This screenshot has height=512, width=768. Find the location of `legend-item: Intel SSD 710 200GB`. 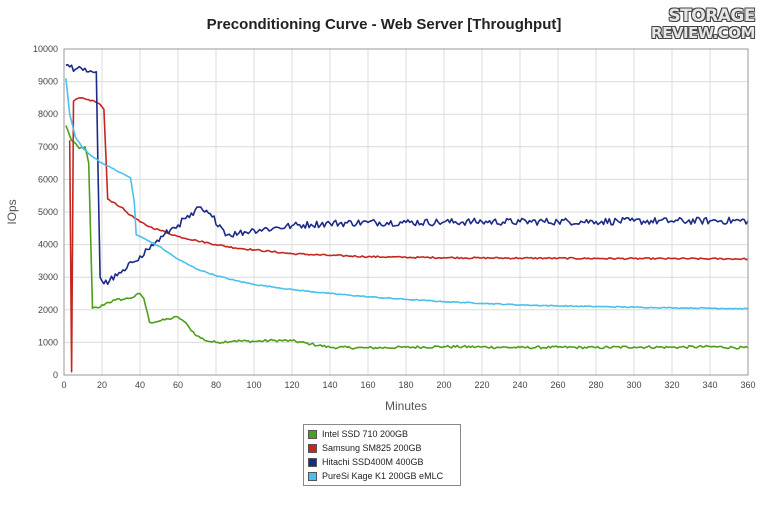

legend-item: Intel SSD 710 200GB is located at coordinates (382, 434).